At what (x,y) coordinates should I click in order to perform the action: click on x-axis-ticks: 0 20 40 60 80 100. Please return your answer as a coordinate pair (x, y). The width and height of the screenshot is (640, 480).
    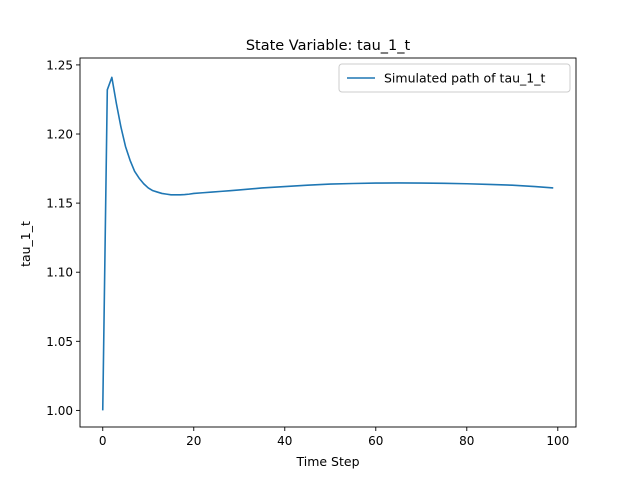
    Looking at the image, I should click on (334, 437).